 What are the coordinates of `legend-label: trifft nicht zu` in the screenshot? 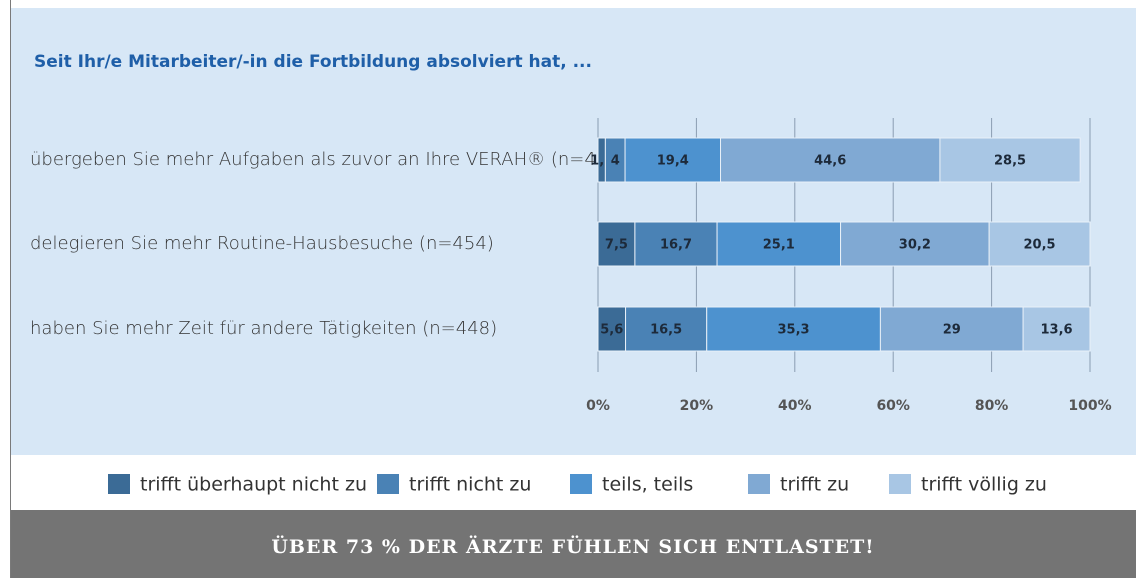 It's located at (470, 485).